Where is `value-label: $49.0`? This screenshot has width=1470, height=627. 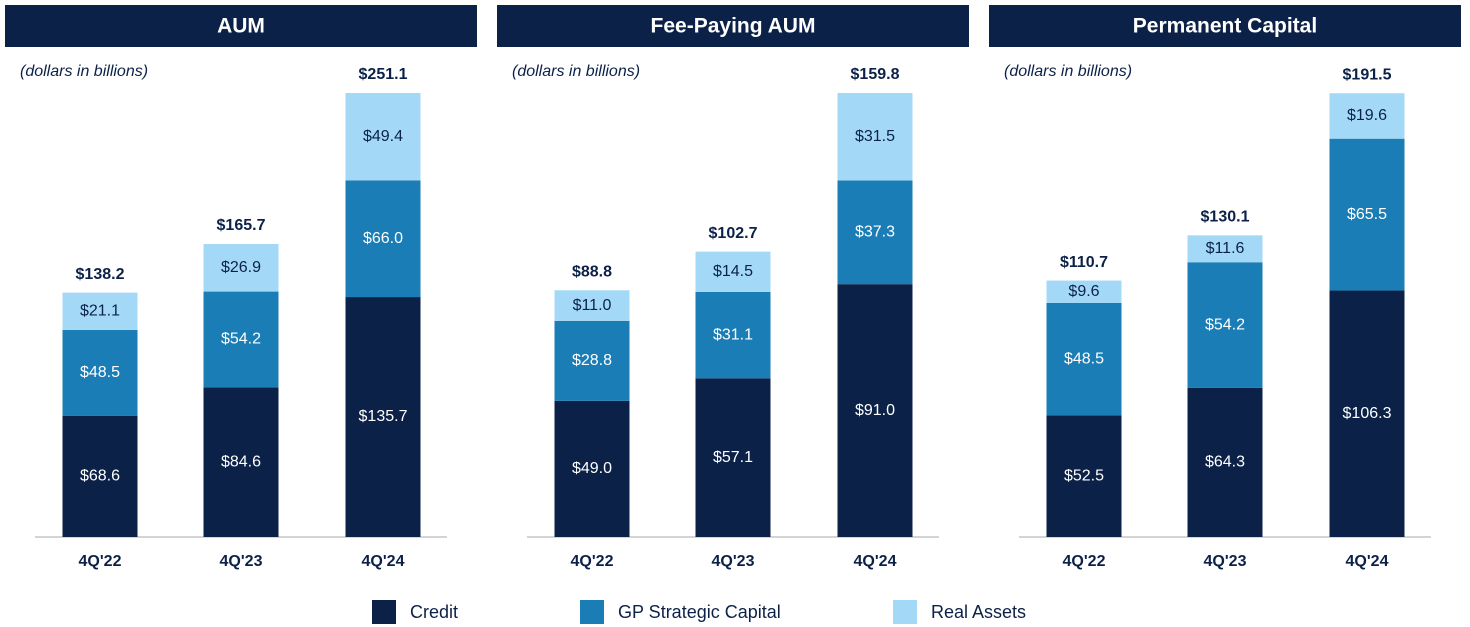 value-label: $49.0 is located at coordinates (592, 468).